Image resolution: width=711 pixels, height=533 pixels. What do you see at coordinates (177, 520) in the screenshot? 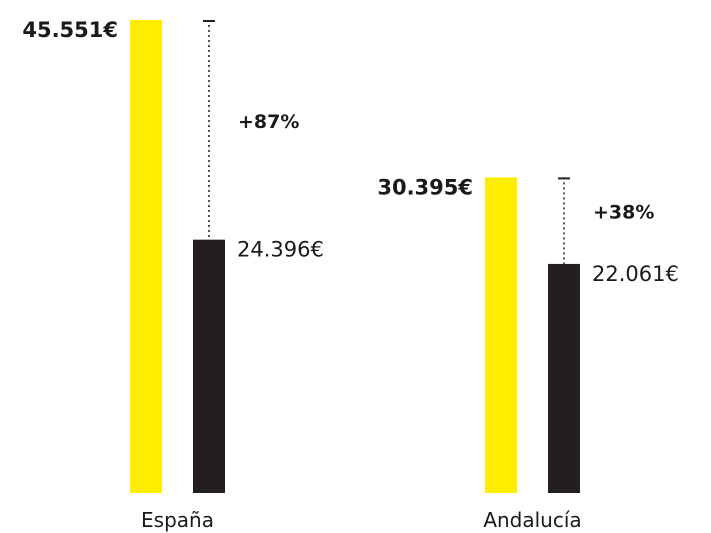
I see `category-label-espana: España` at bounding box center [177, 520].